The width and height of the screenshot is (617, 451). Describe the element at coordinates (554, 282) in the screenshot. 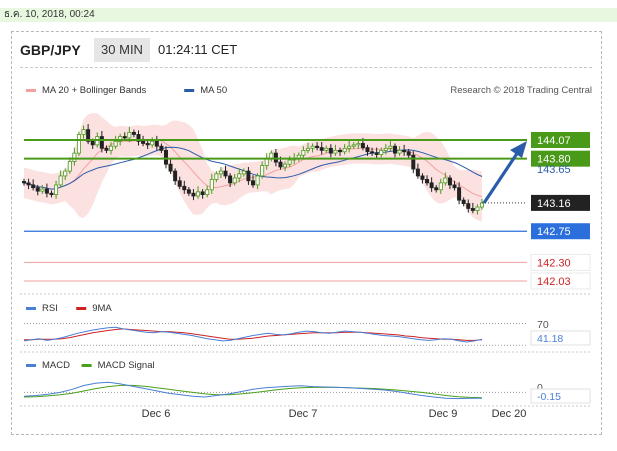

I see `level-label: 142.03` at that location.